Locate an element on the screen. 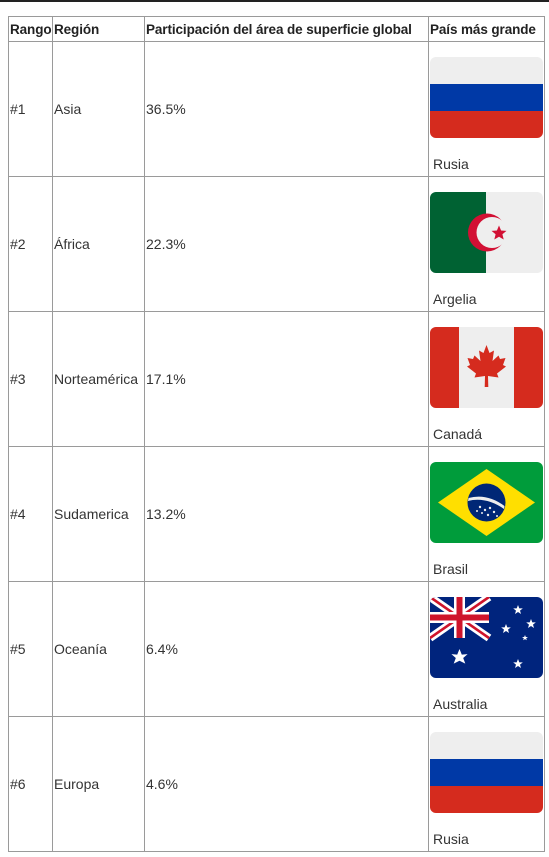 The image size is (549, 857). rank-cell: #6 is located at coordinates (30, 784).